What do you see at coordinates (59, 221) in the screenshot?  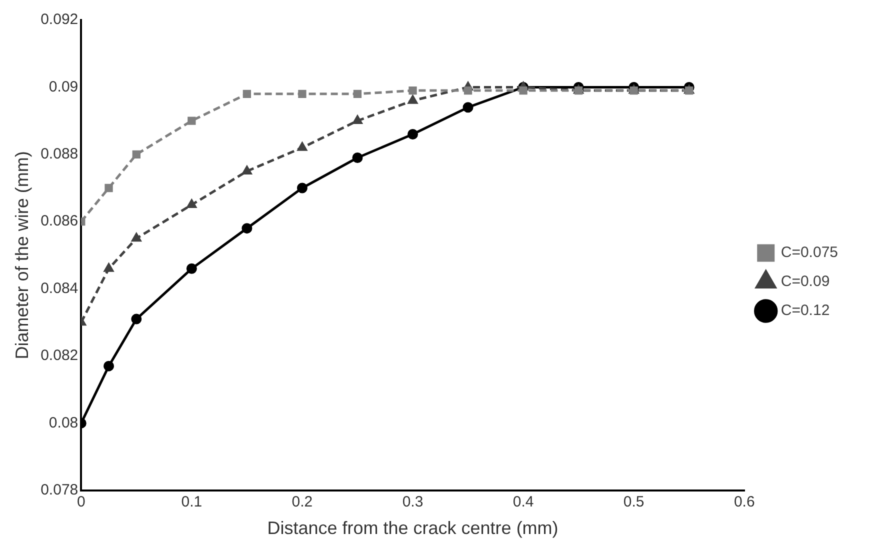 I see `y-tick-label: 0.086` at bounding box center [59, 221].